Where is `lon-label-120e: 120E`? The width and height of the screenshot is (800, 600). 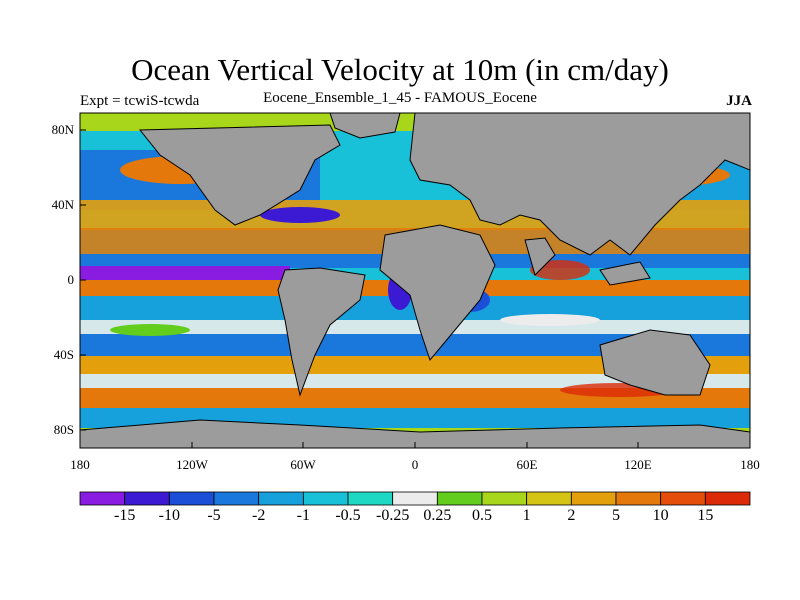 lon-label-120e: 120E is located at coordinates (638, 464).